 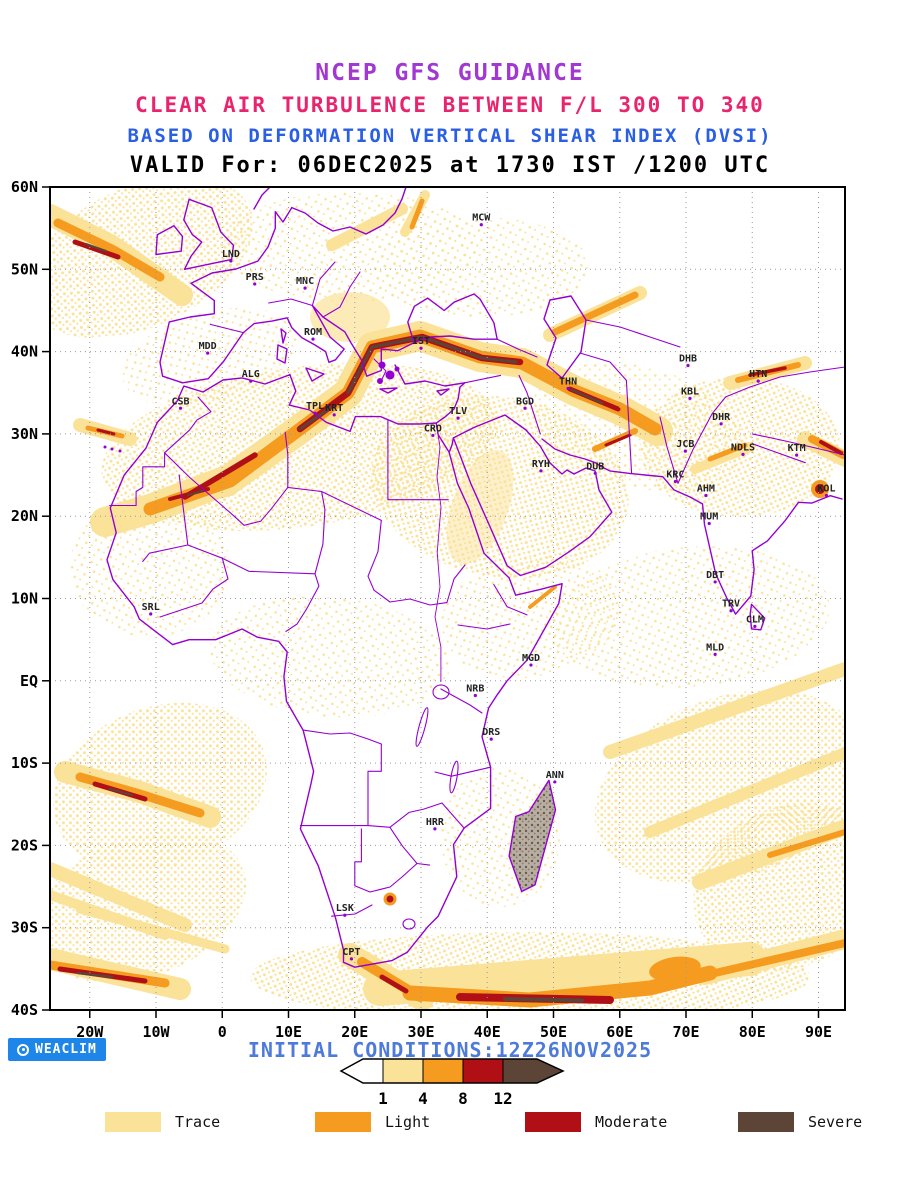 What do you see at coordinates (443, 1071) in the screenshot?
I see `colorbar-seg-light` at bounding box center [443, 1071].